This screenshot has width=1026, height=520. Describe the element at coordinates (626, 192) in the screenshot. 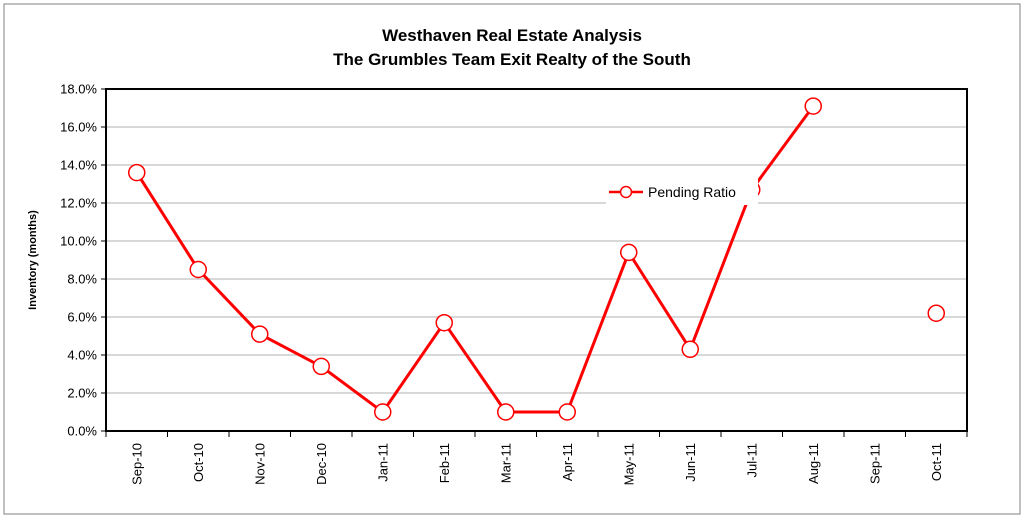

I see `legend-marker` at that location.